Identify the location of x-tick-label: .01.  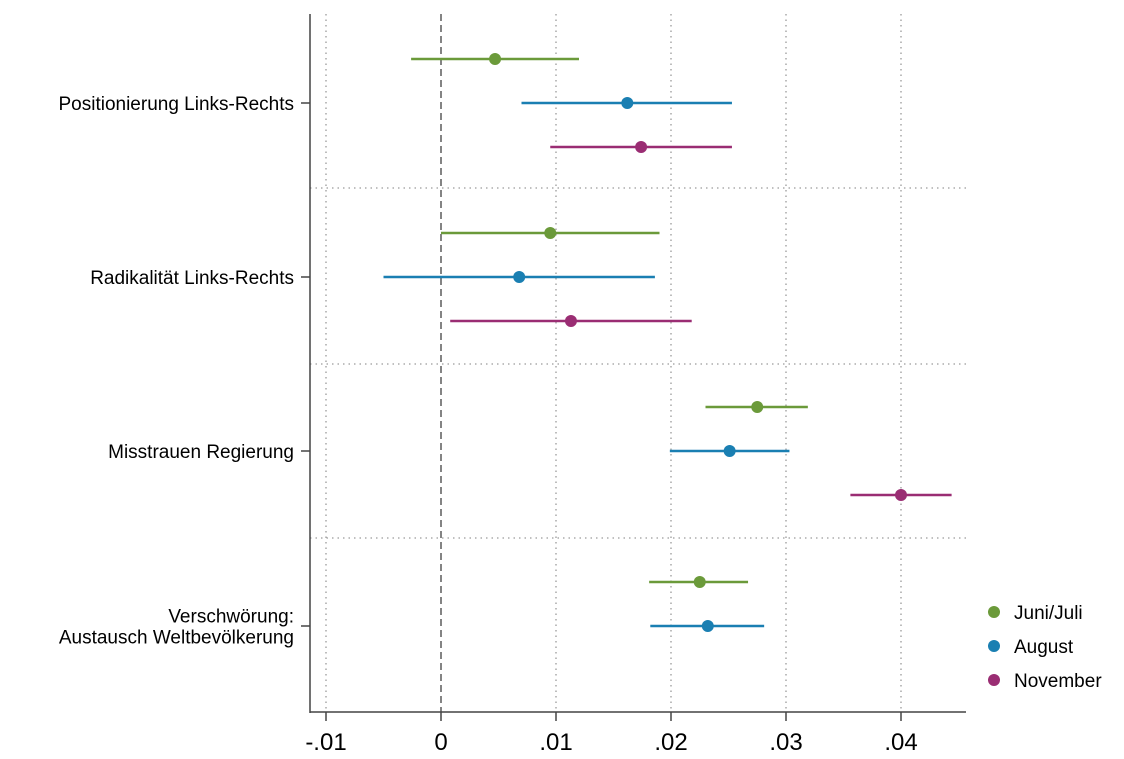
(555, 742).